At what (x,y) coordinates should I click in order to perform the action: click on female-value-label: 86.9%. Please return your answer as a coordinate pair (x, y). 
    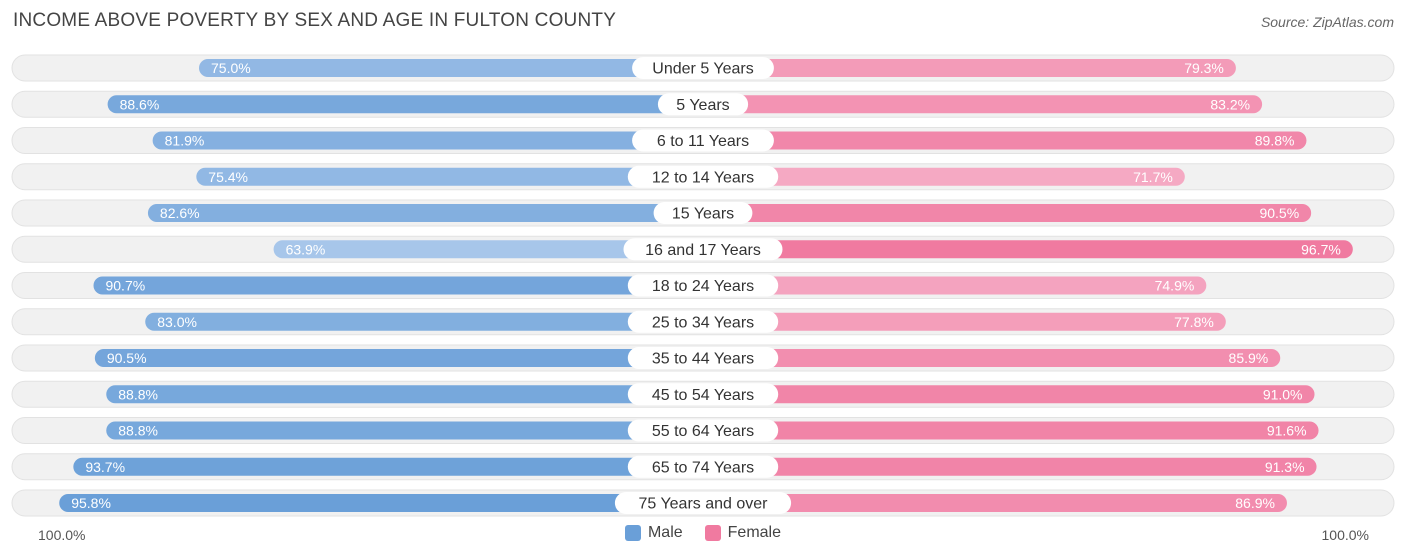
    Looking at the image, I should click on (1255, 503).